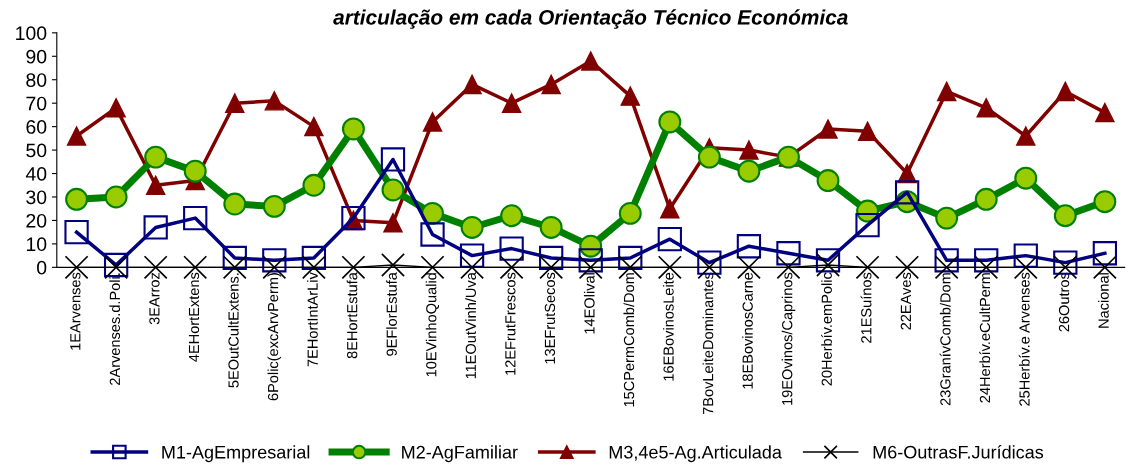 The width and height of the screenshot is (1136, 469). What do you see at coordinates (906, 301) in the screenshot?
I see `x-tick-label: 22EAves` at bounding box center [906, 301].